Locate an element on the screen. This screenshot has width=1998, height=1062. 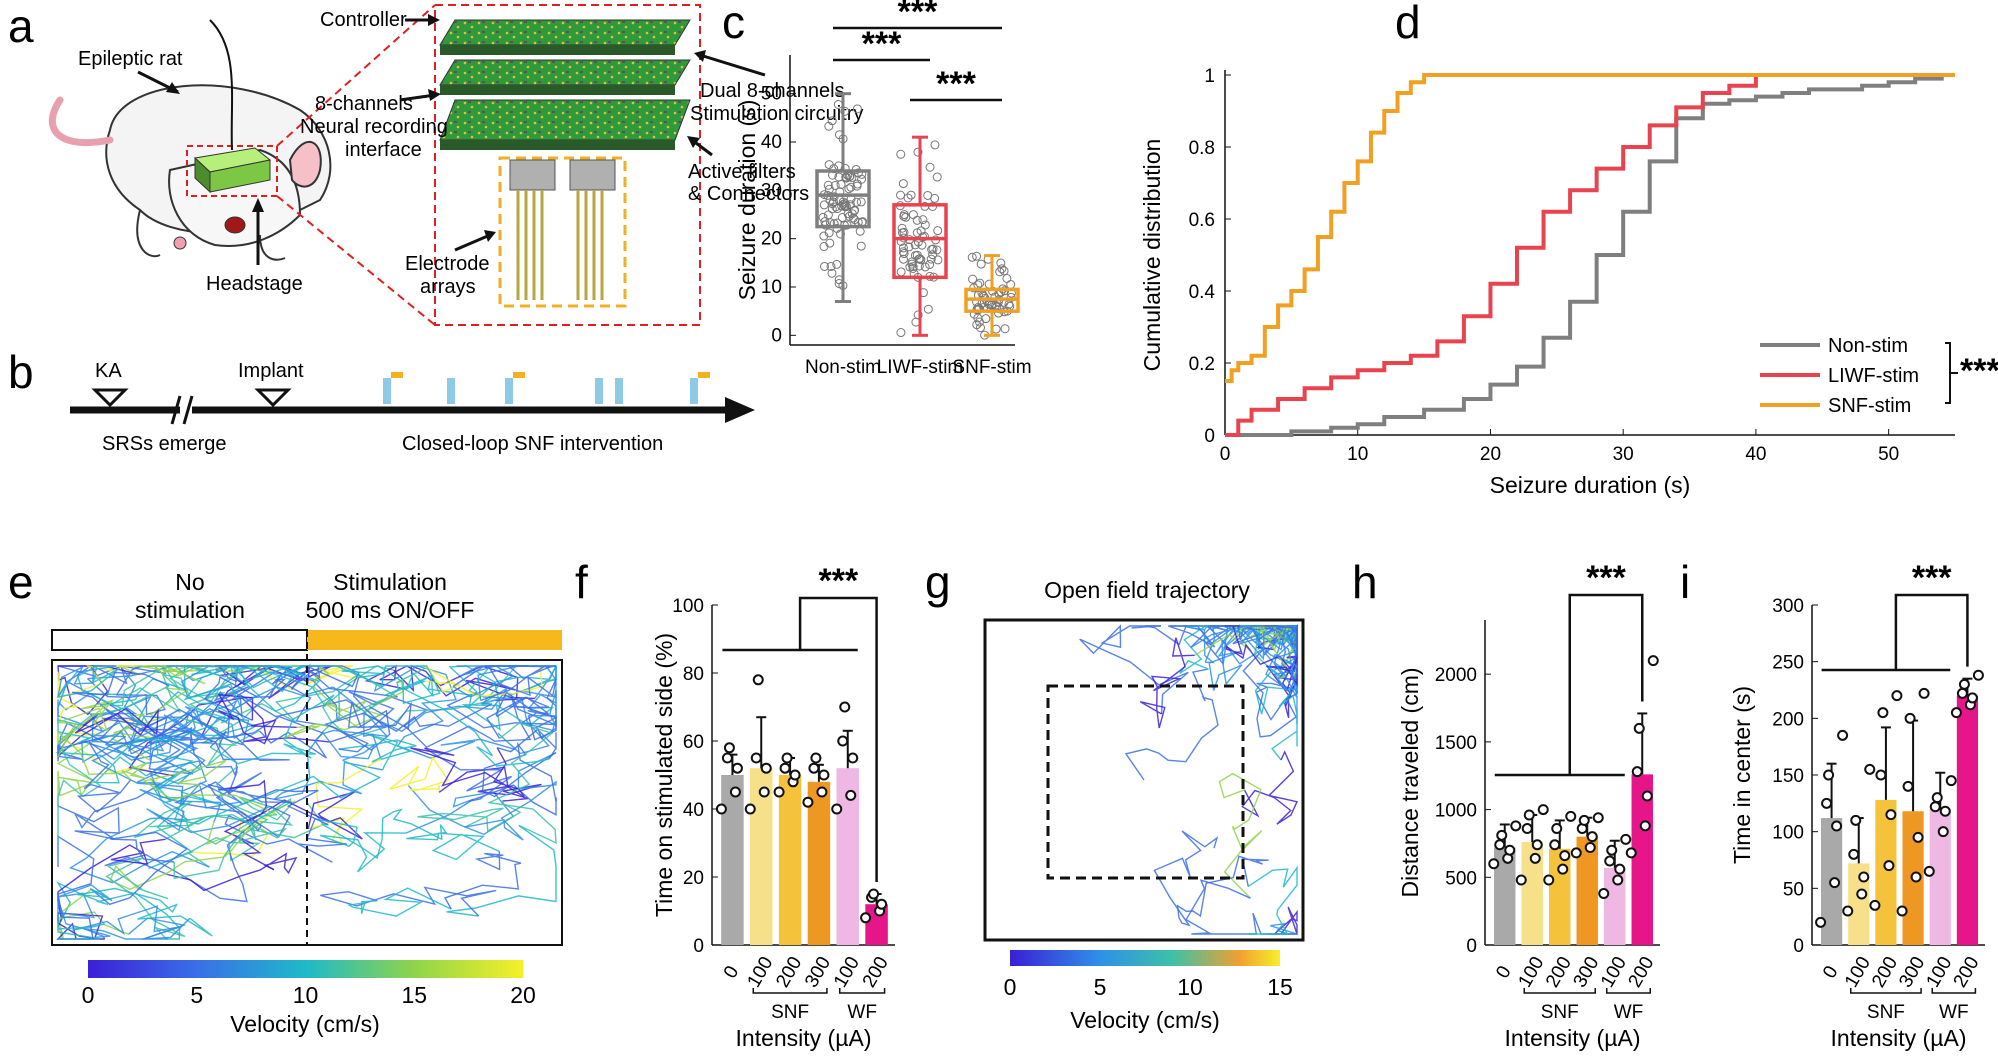
stim-bar is located at coordinates (434, 640).